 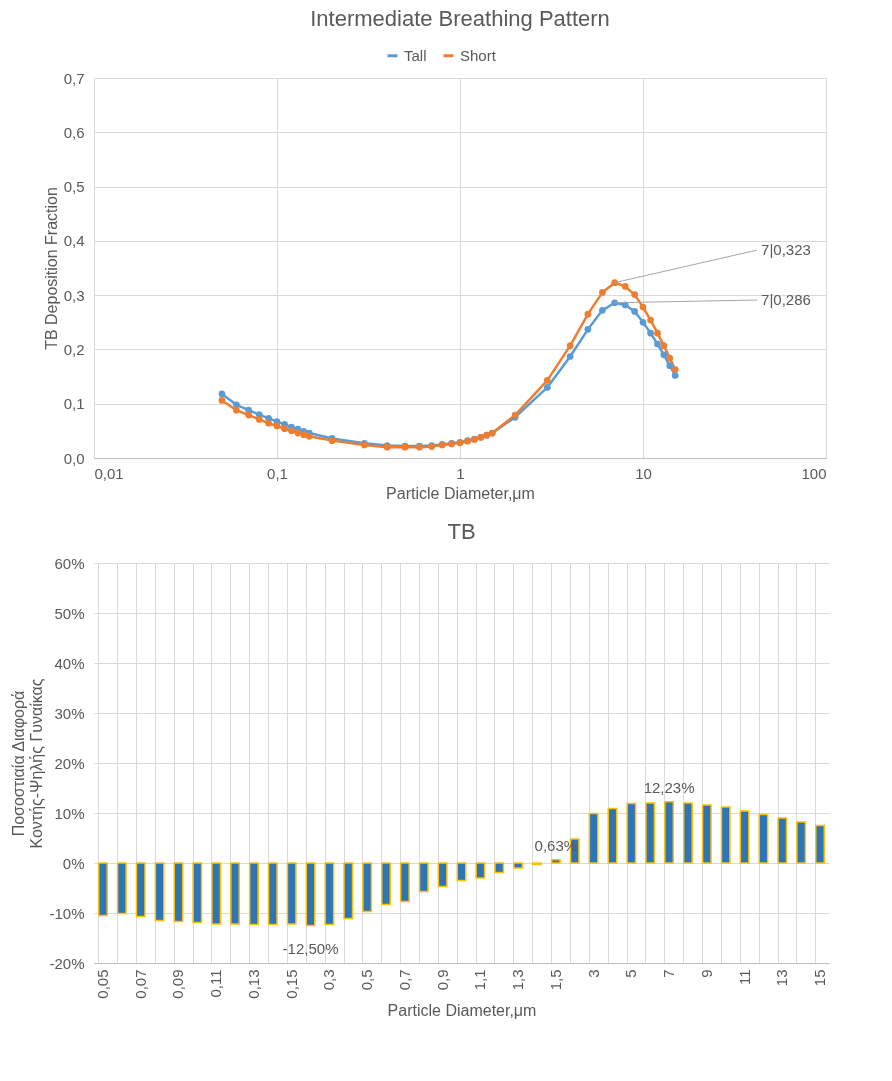 What do you see at coordinates (28, 763) in the screenshot?
I see `y-axis-title: Ποσοστιαία Διαφορά Κοντής-Ψηλής Γυναίκας` at bounding box center [28, 763].